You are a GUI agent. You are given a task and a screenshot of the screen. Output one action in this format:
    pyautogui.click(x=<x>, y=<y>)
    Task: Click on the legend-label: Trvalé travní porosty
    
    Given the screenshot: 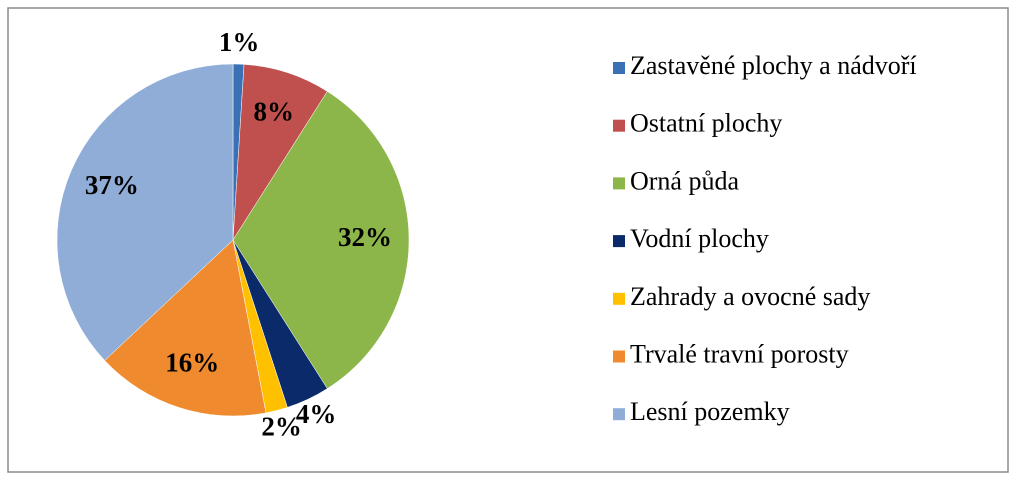 What is the action you would take?
    pyautogui.click(x=739, y=353)
    